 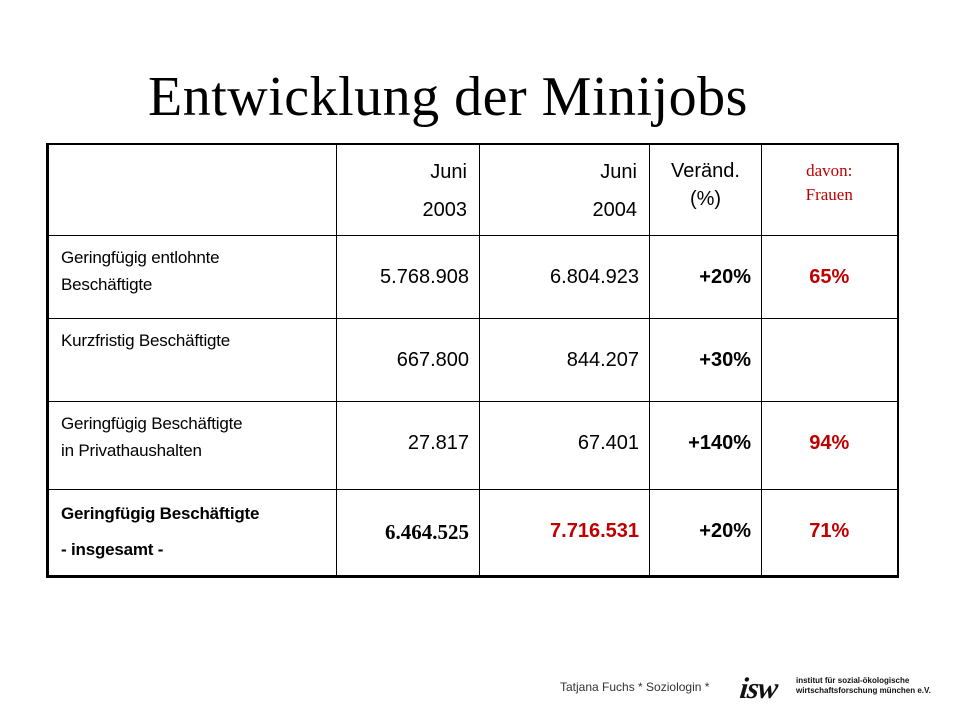 What do you see at coordinates (758, 688) in the screenshot?
I see `logo-mark: isw` at bounding box center [758, 688].